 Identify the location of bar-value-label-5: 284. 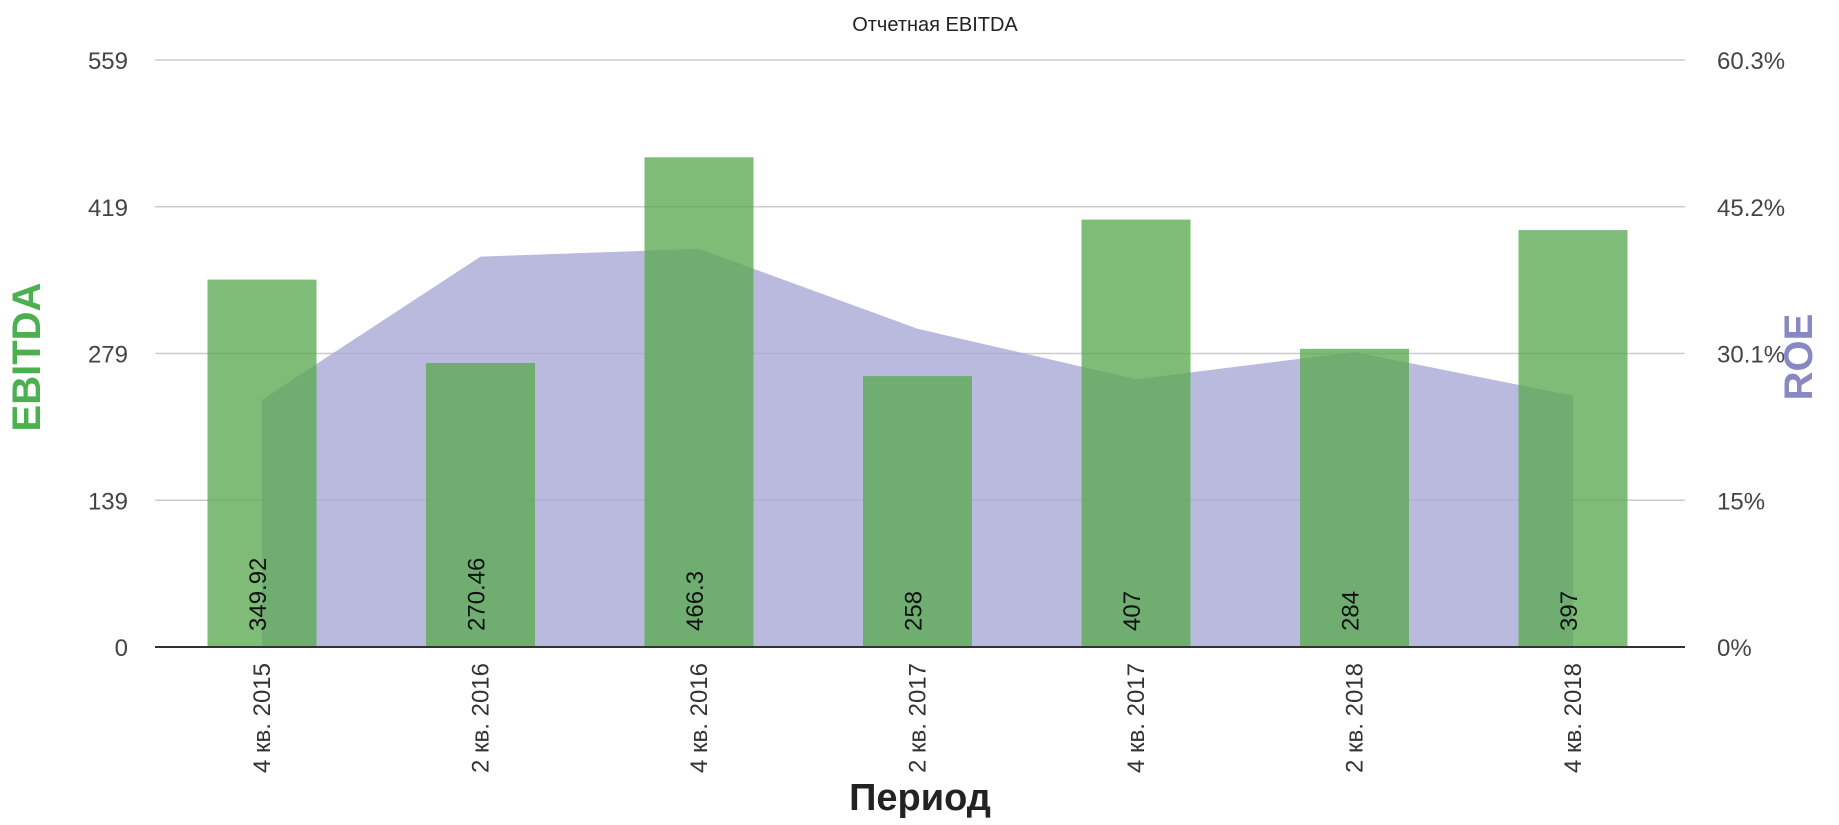
(1351, 611).